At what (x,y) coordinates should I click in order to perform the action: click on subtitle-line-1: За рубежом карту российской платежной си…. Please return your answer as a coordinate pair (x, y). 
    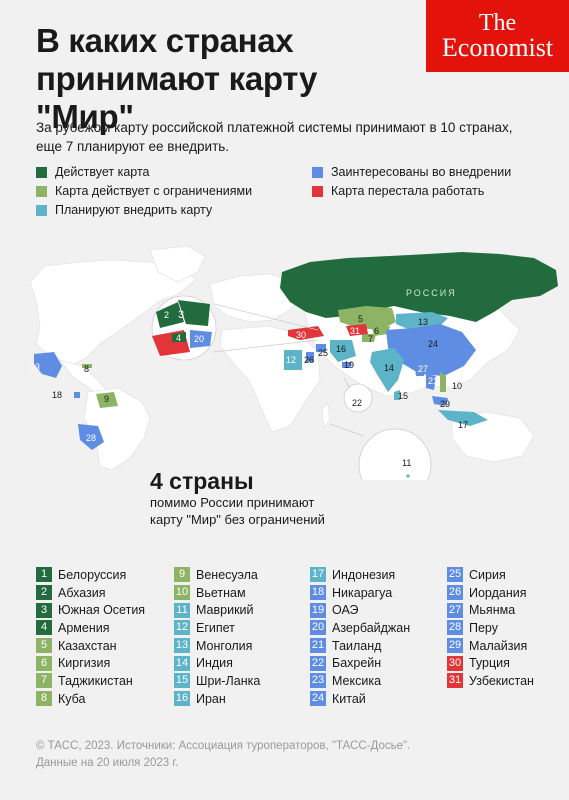
    Looking at the image, I should click on (274, 127).